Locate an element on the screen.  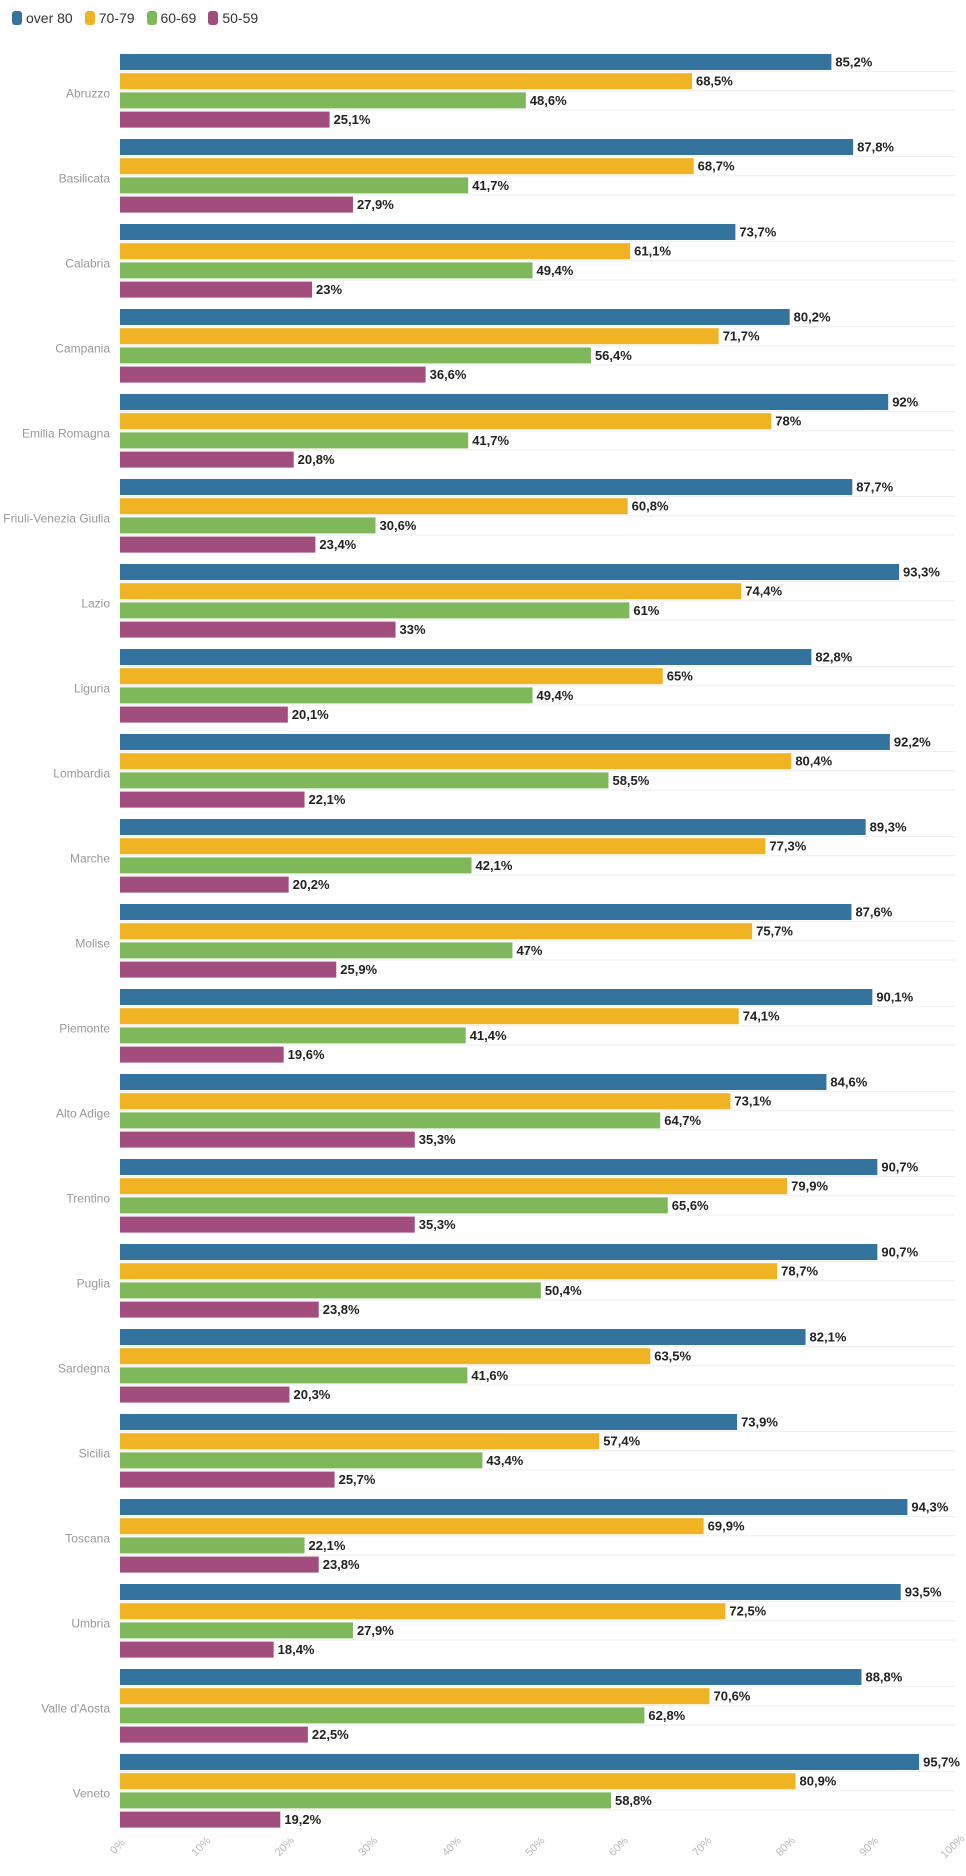
category-label: Sicilia is located at coordinates (95, 1454).